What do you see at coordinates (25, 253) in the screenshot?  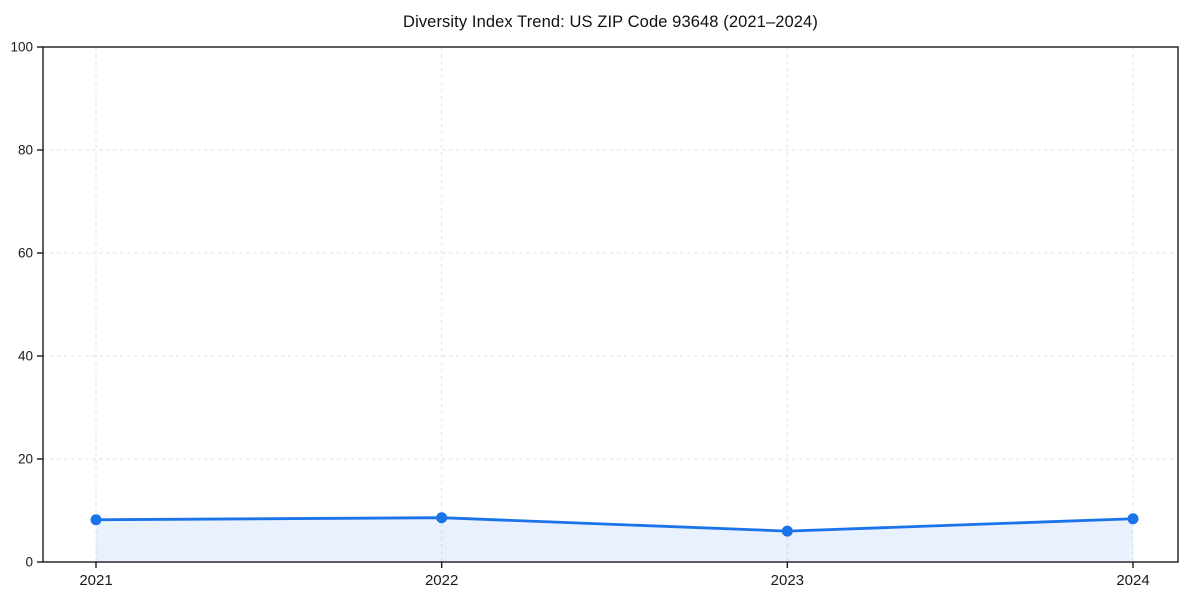 I see `y-axis-tick-label: 60` at bounding box center [25, 253].